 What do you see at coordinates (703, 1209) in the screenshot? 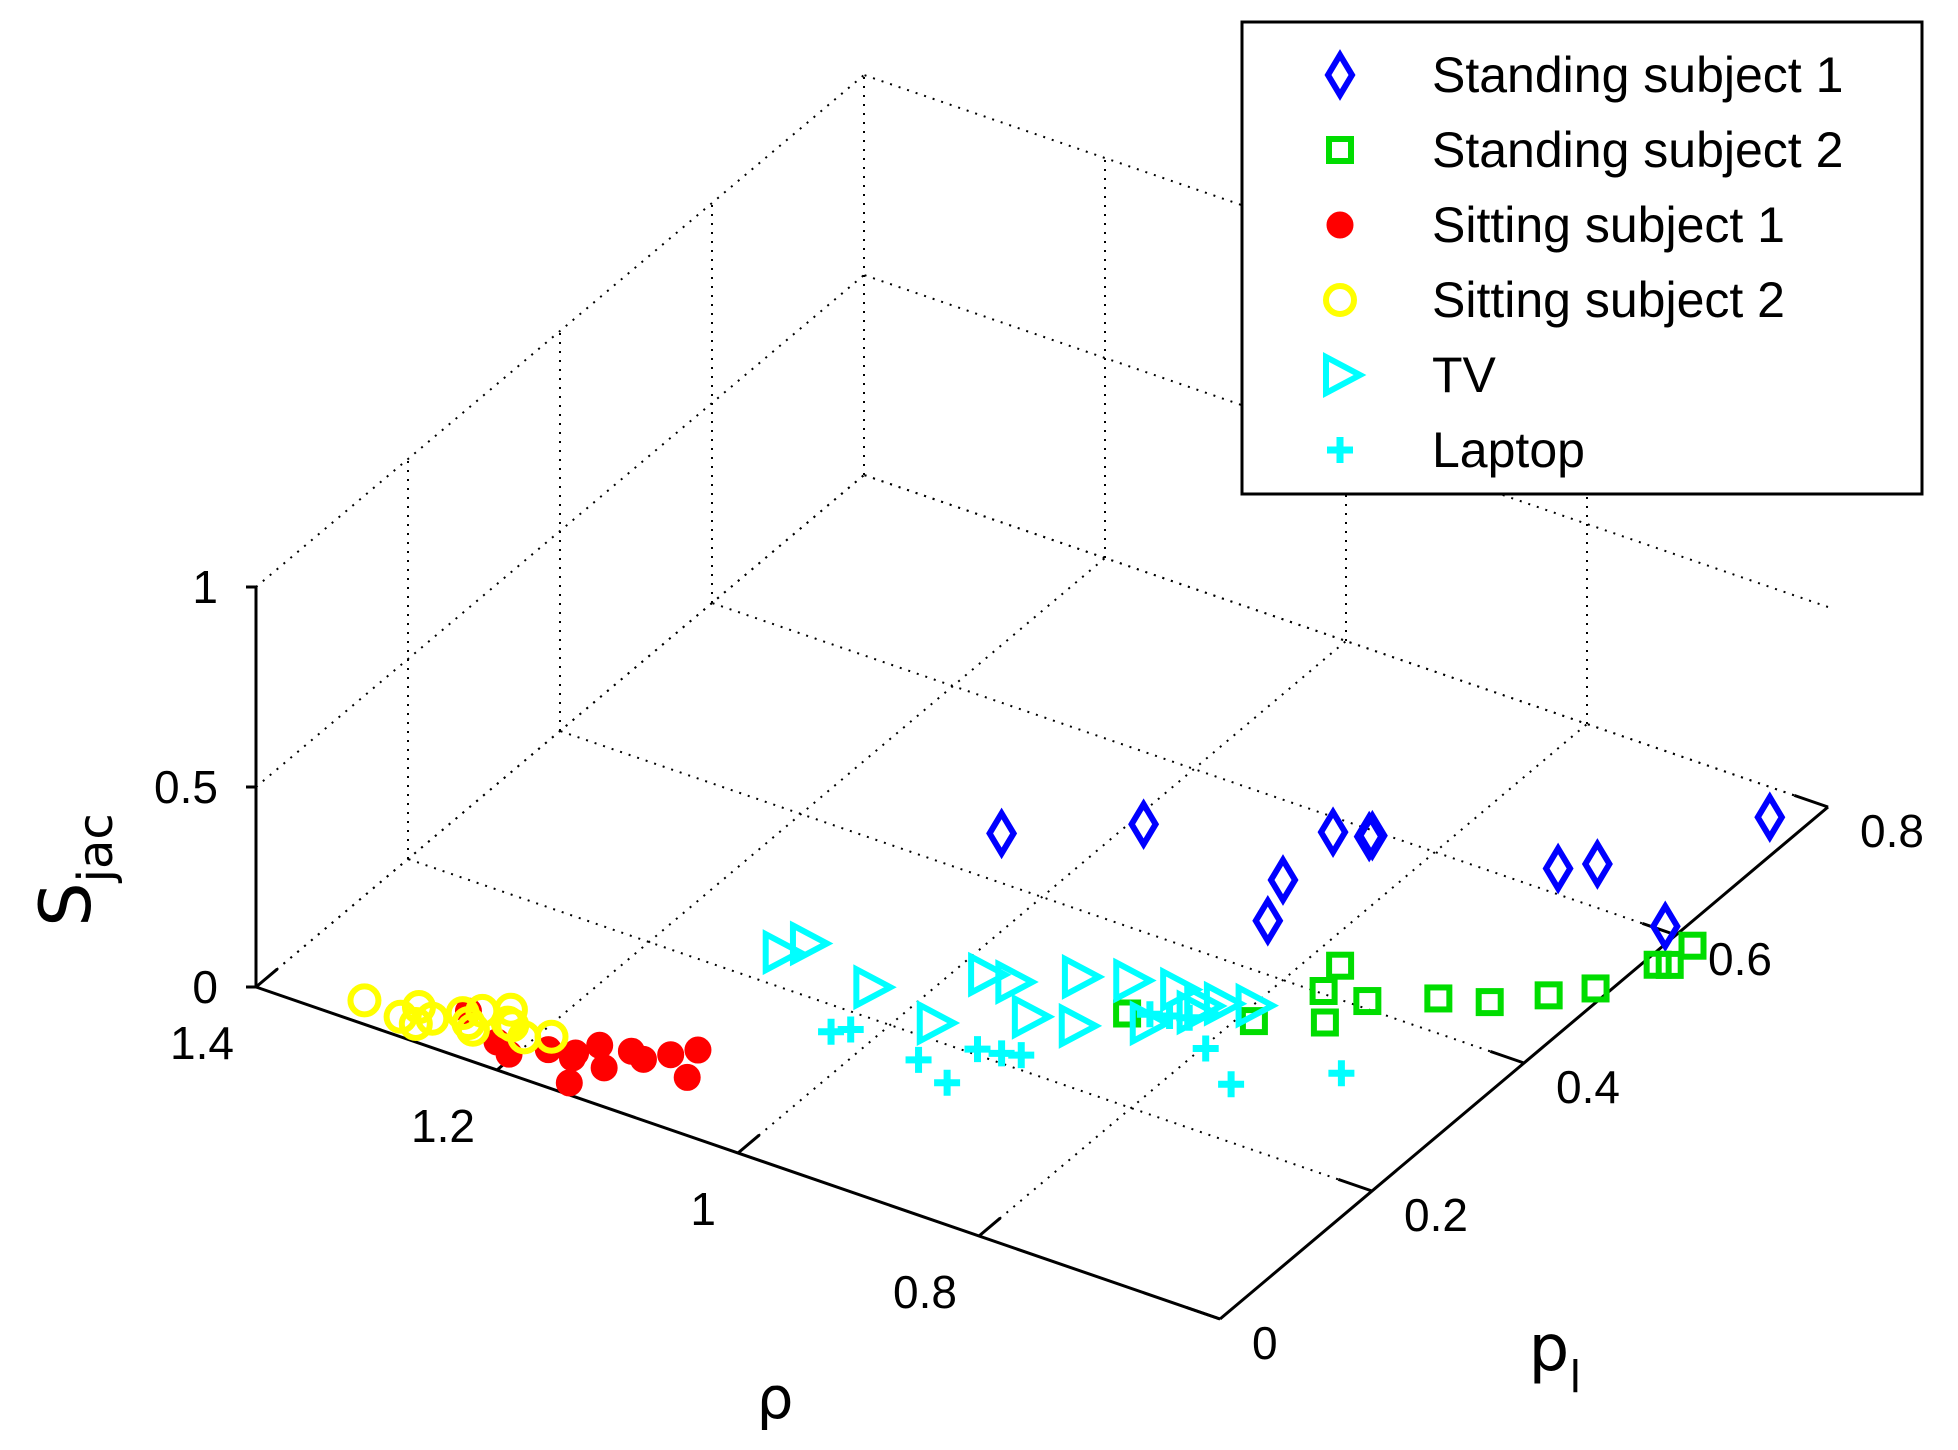
I see `x-tick-label: 1` at bounding box center [703, 1209].